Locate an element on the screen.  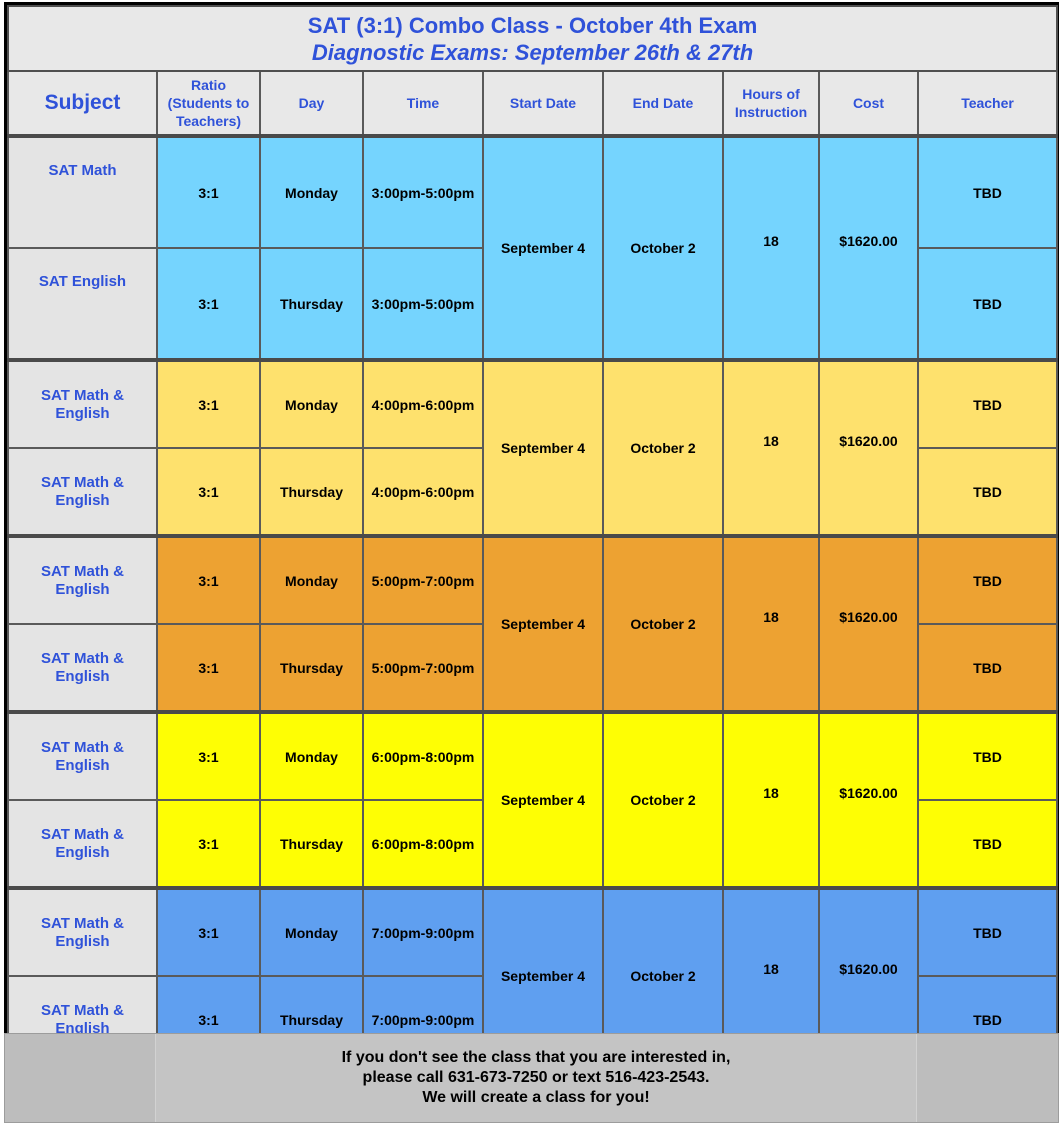
subject-cell: SAT Math is located at coordinates (82, 191).